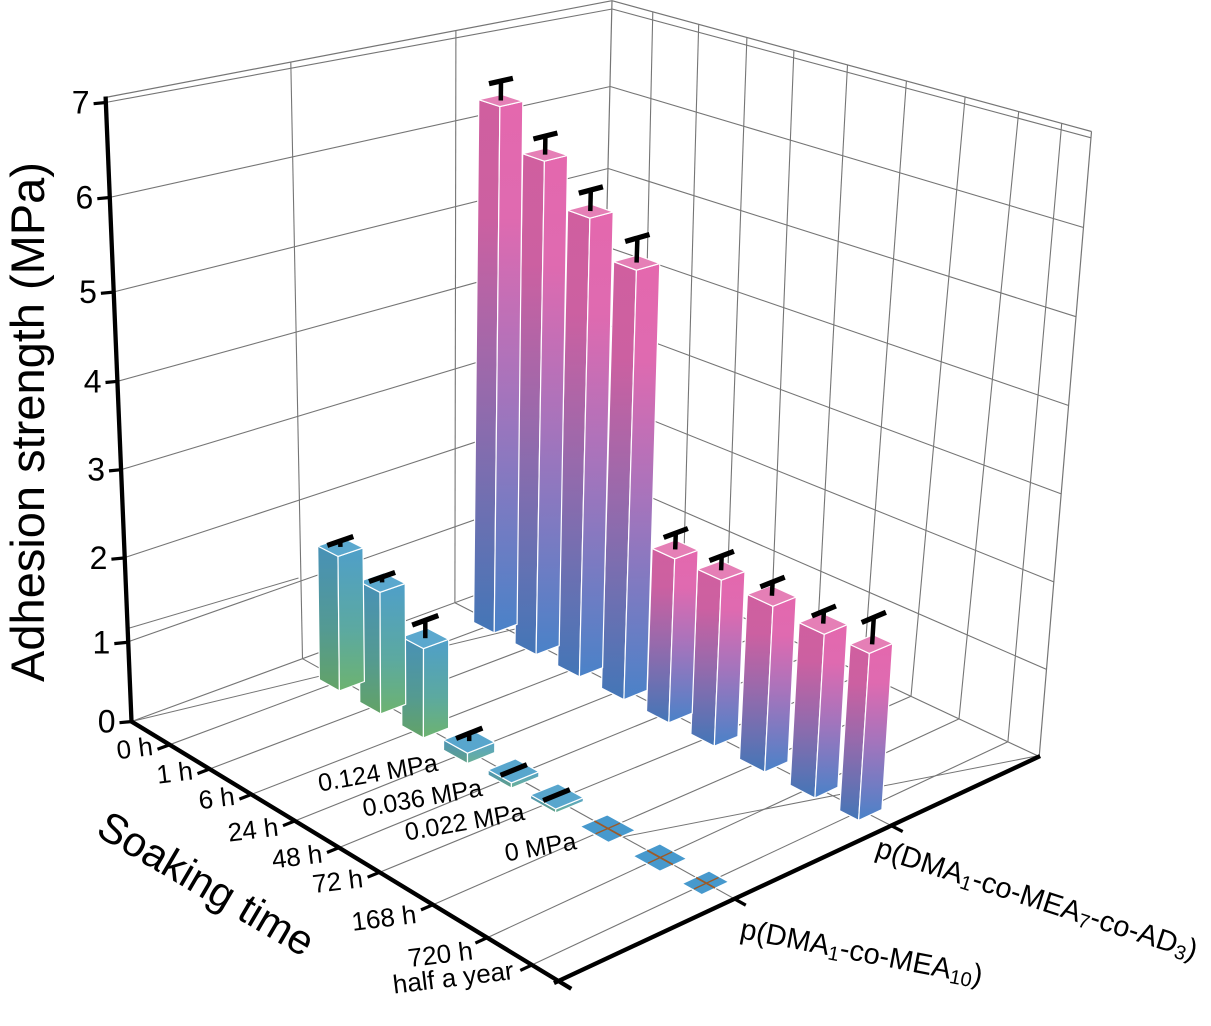  I want to click on svg-text: Adhesion strength (MPa), so click(27, 422).